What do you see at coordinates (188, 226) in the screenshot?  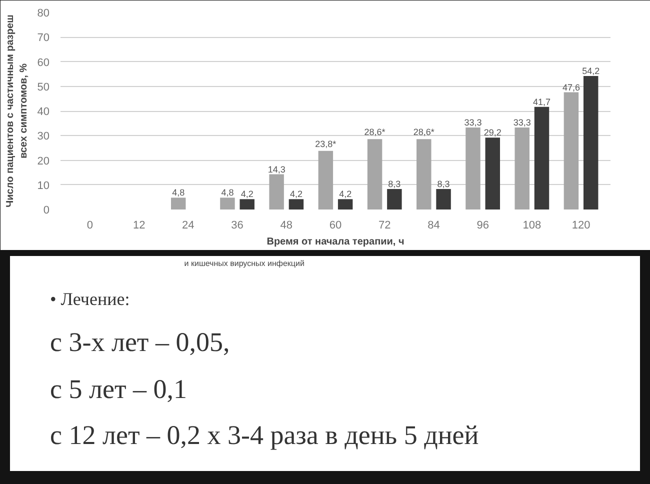 I see `x-tick-label: 24` at bounding box center [188, 226].